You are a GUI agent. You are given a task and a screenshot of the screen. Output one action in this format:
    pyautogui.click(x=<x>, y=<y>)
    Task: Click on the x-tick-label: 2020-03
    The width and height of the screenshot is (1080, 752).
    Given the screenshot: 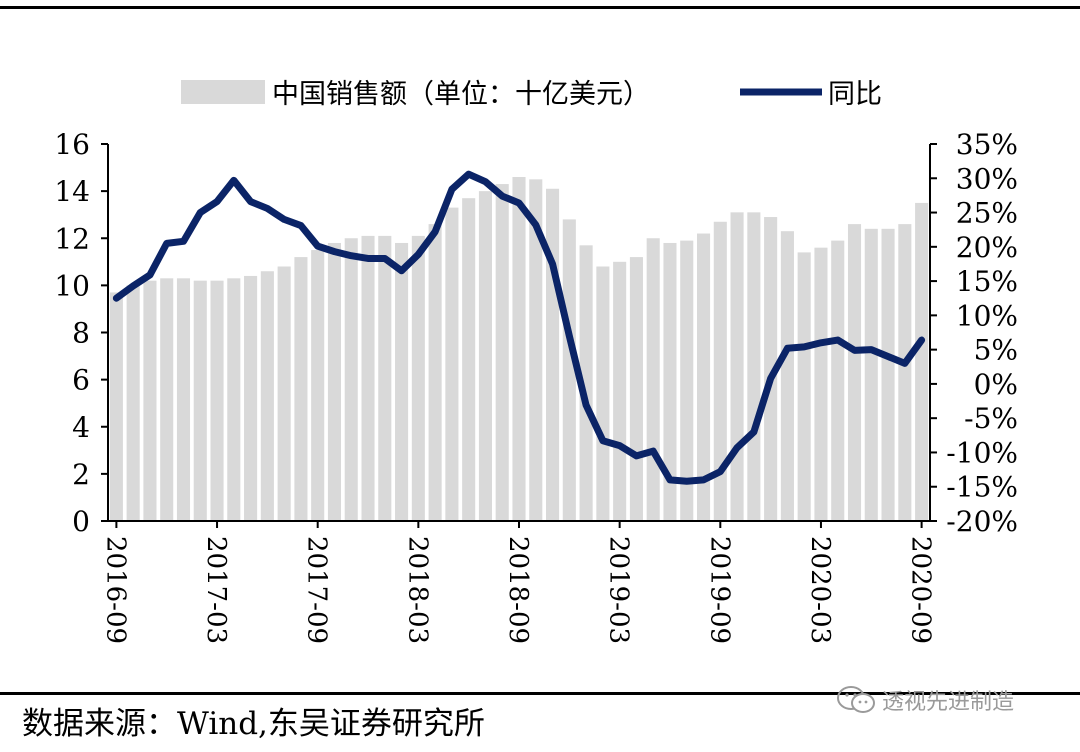 What is the action you would take?
    pyautogui.click(x=820, y=590)
    